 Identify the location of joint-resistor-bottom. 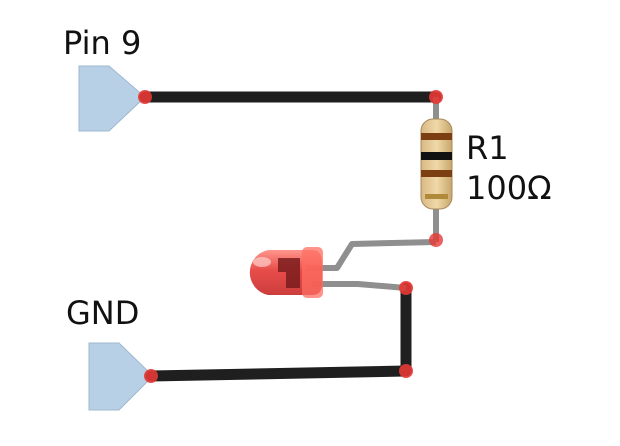
(436, 240).